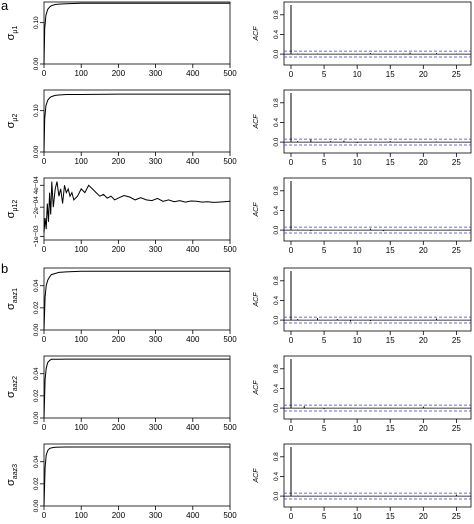  Describe the element at coordinates (4, 268) in the screenshot. I see `panel-label-b: b` at that location.